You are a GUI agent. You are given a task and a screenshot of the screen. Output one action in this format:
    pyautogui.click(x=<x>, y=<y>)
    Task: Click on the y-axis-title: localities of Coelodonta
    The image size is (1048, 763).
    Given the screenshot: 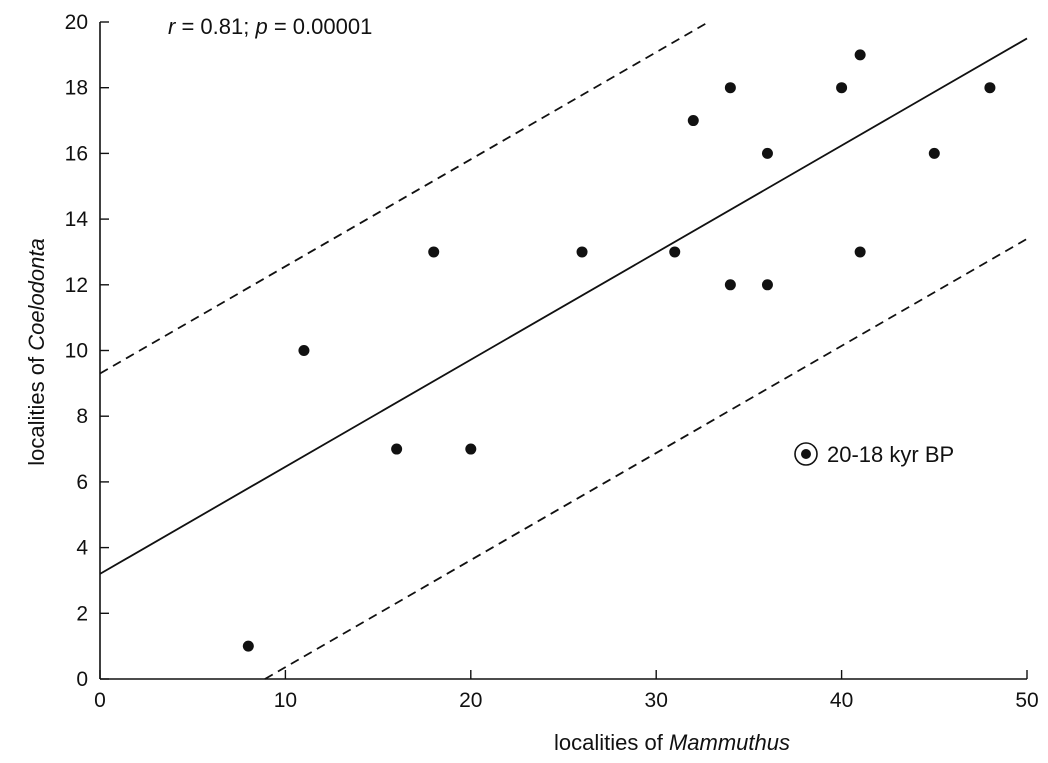 What is the action you would take?
    pyautogui.click(x=36, y=352)
    